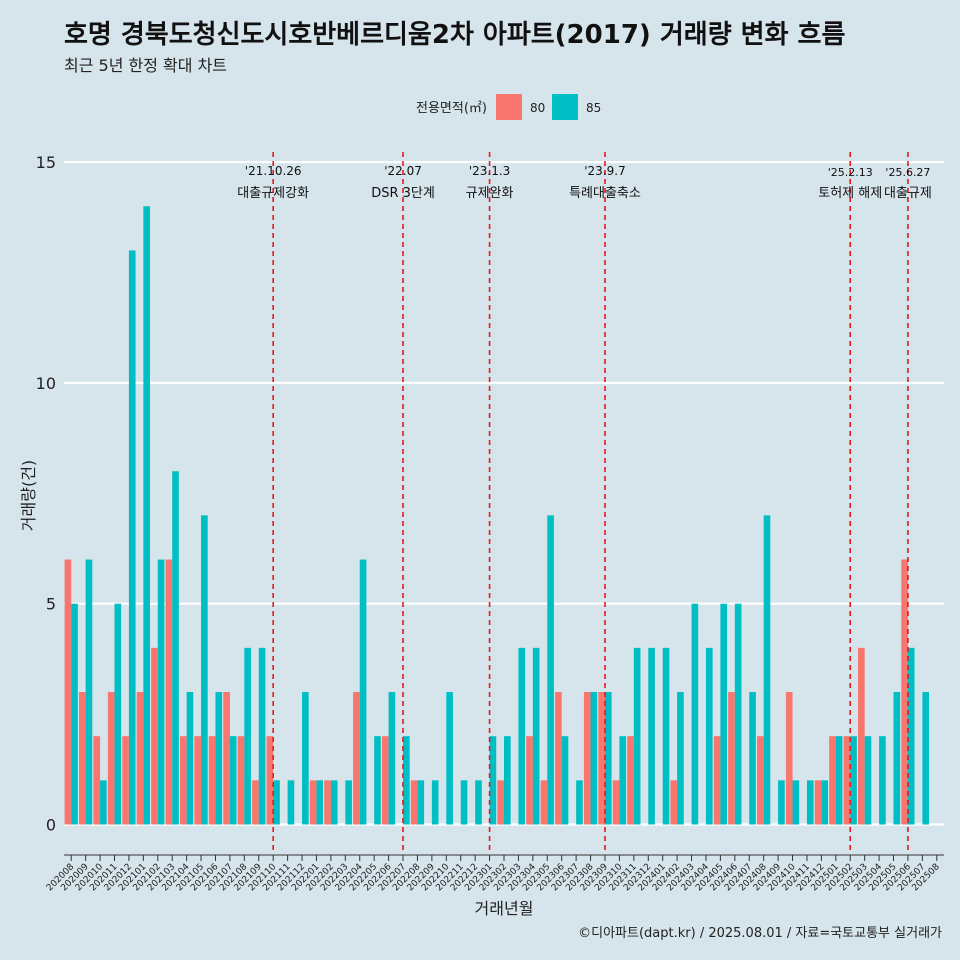  I want to click on y-axis-title: 거래량(건), so click(28, 495).